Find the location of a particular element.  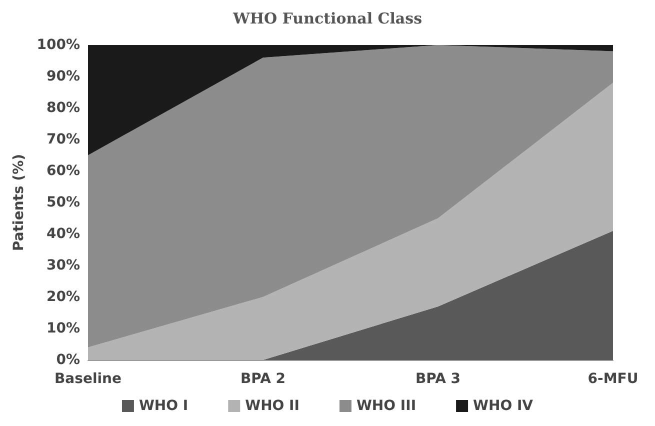

y-tick-label: 100% is located at coordinates (58, 45).